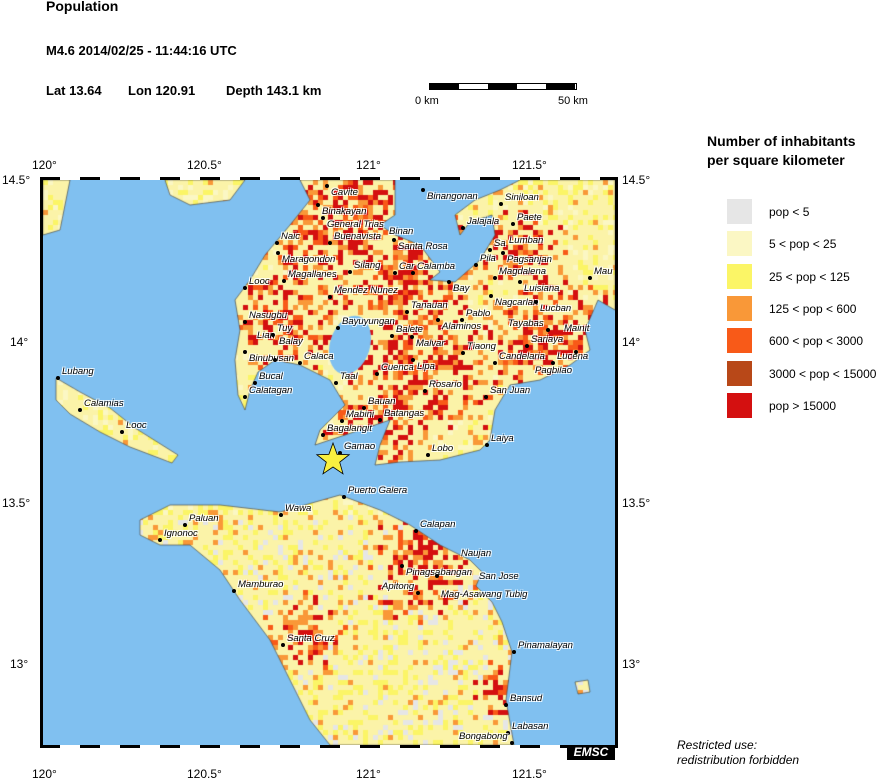 This screenshot has width=893, height=783. I want to click on city-label: Batangas, so click(404, 413).